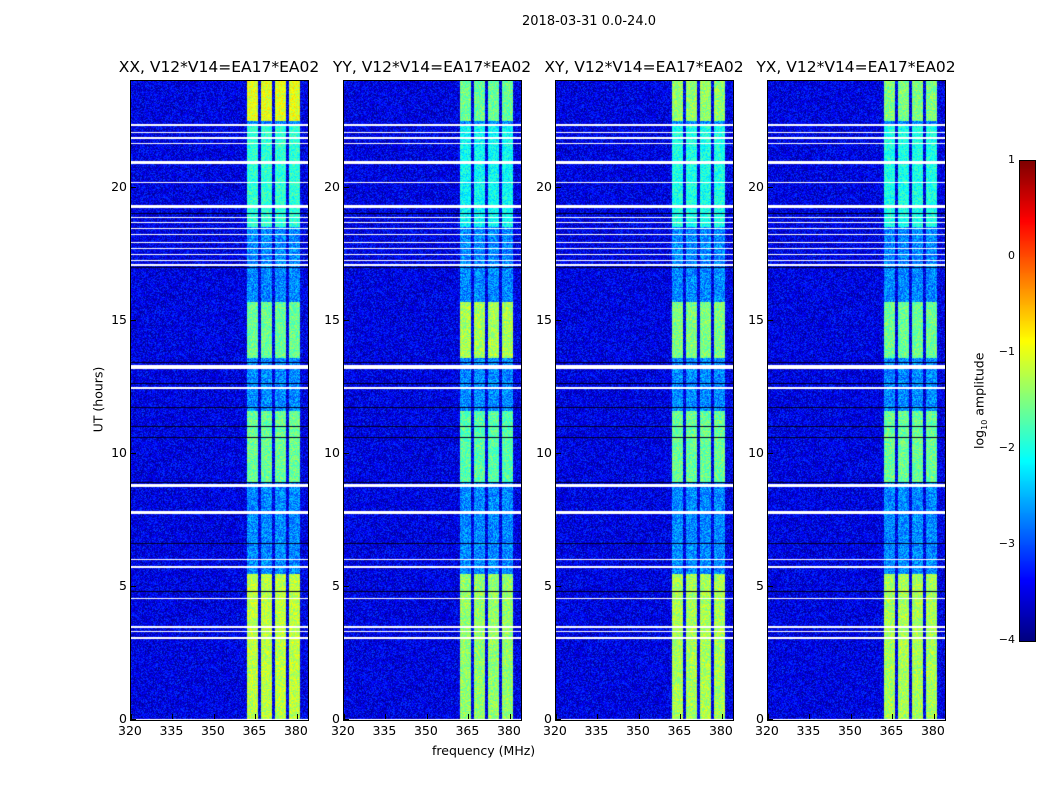 The image size is (1050, 800). I want to click on panel-title-2: XY, V12*V14=EA17*EA02, so click(644, 67).